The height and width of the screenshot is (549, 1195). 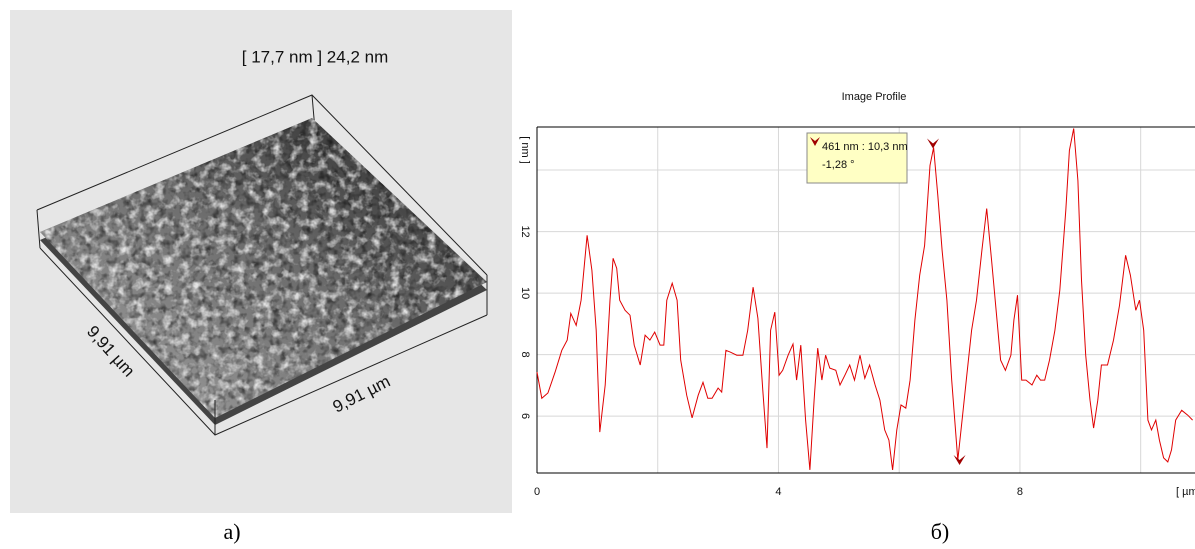 I want to click on x-axis-label: [ µm ], so click(x=1185, y=492).